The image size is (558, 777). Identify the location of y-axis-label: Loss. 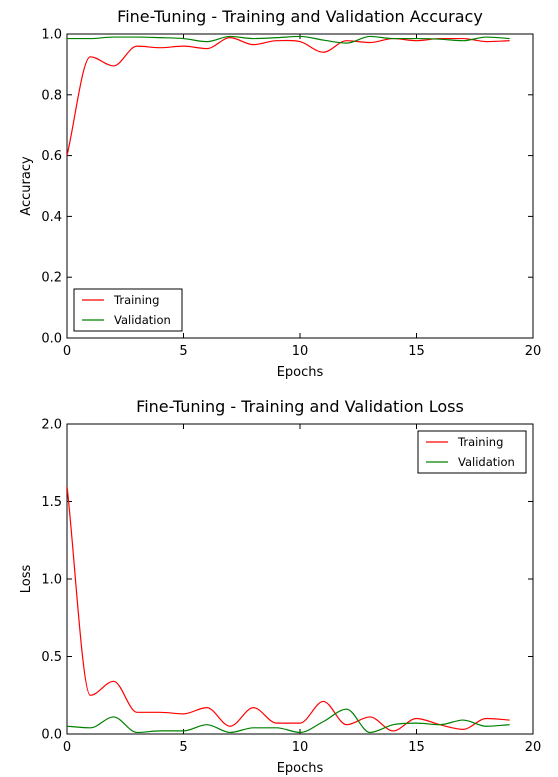
(26, 579).